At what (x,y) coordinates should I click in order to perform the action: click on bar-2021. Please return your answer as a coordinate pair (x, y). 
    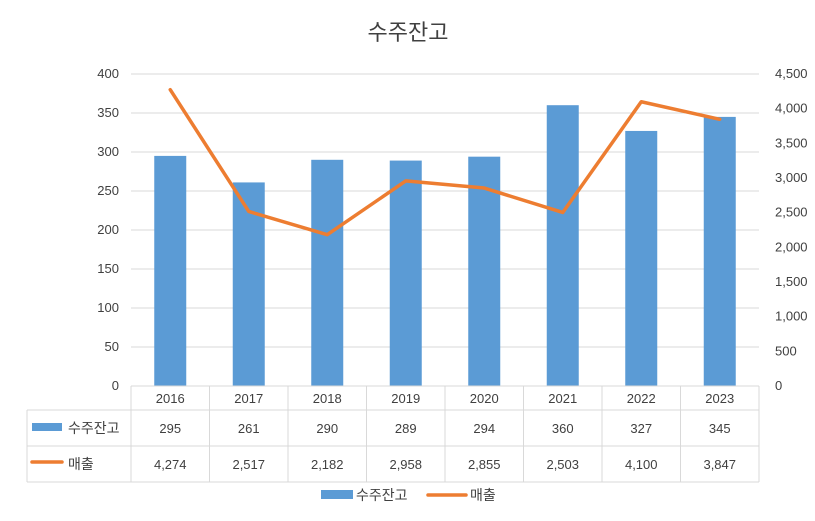
    Looking at the image, I should click on (562, 245).